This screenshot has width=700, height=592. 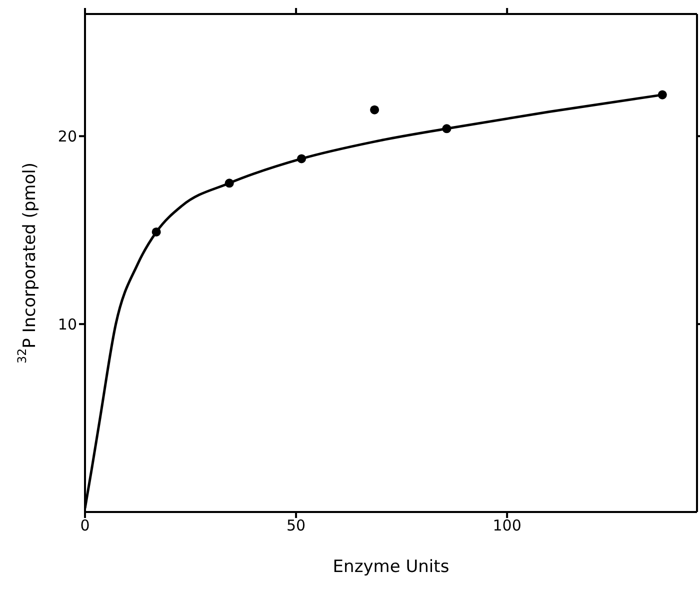 What do you see at coordinates (296, 525) in the screenshot?
I see `x-tick-label: 50` at bounding box center [296, 525].